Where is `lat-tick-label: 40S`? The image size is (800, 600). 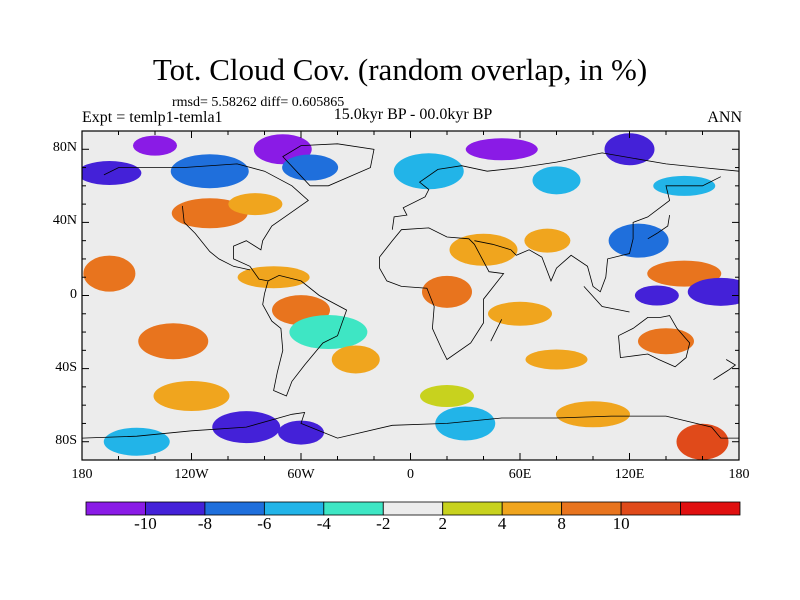 lat-tick-label: 40S is located at coordinates (66, 367).